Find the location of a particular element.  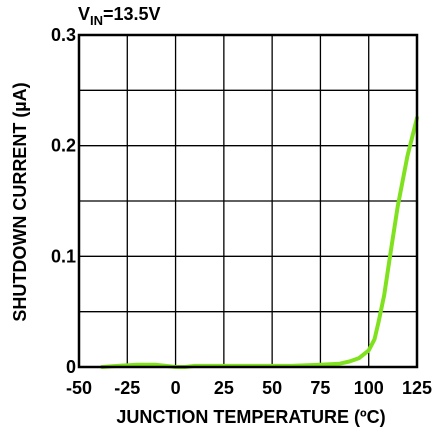

y-axis-title: SHUTDOWN CURRENT (µA) is located at coordinates (20, 201).